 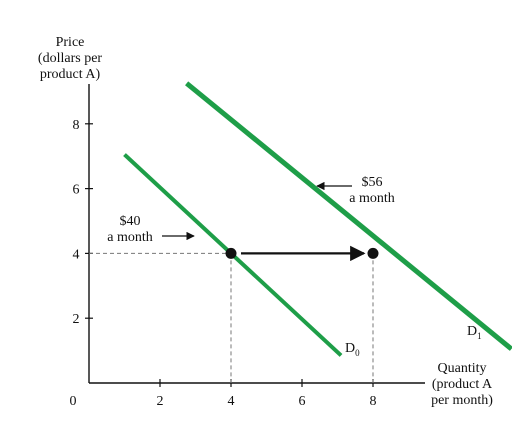 What do you see at coordinates (160, 401) in the screenshot?
I see `x-tick-label: 2` at bounding box center [160, 401].